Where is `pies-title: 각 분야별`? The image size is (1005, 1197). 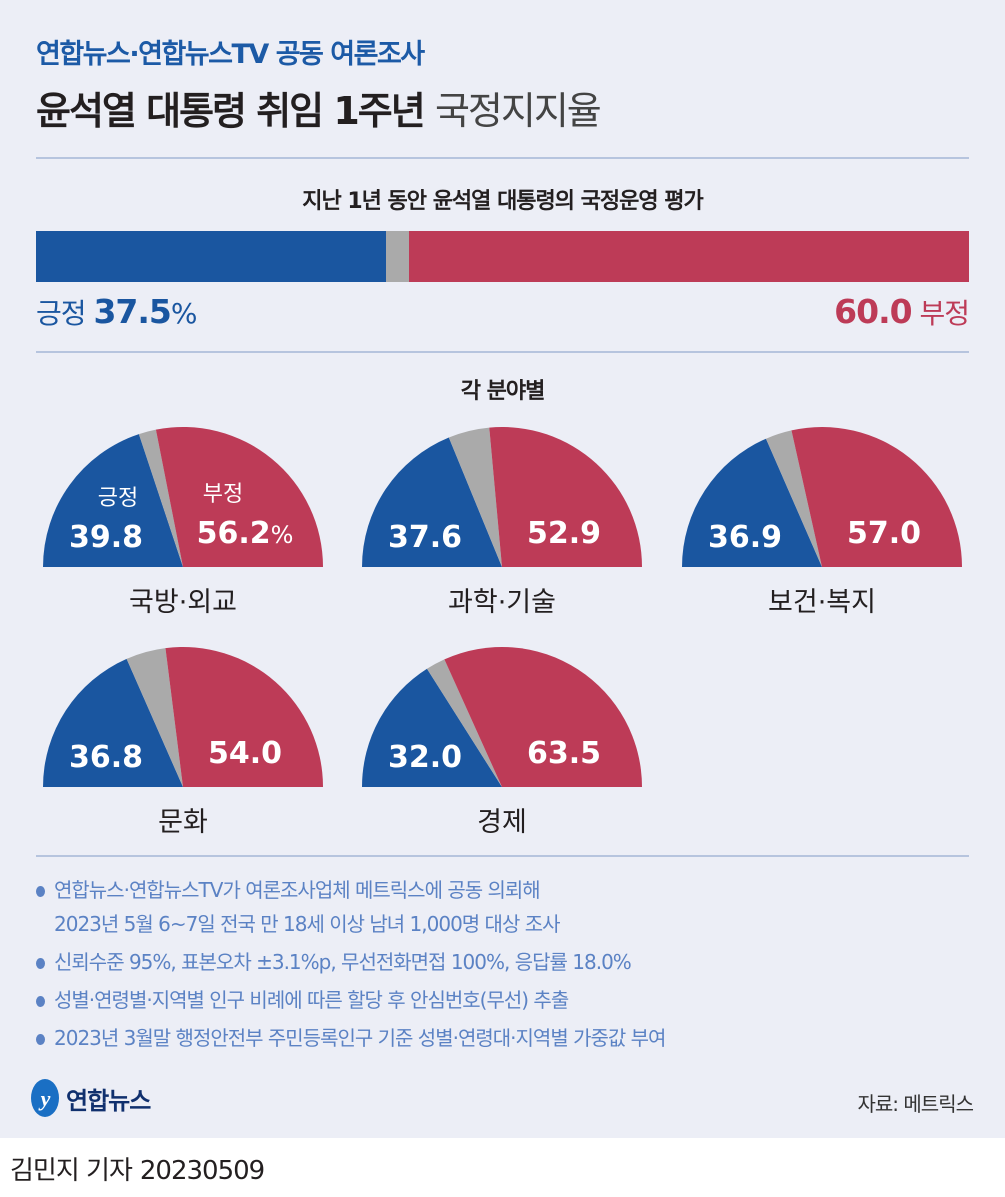 pies-title: 각 분야별 is located at coordinates (503, 391).